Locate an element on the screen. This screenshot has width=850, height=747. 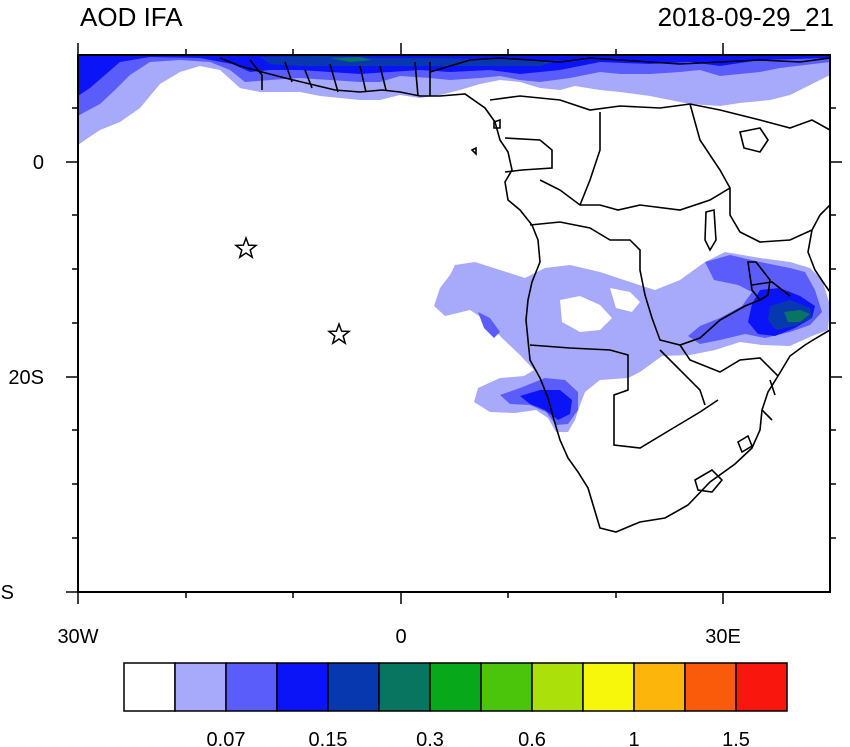
aod-band-north-green is located at coordinates (351, 59).